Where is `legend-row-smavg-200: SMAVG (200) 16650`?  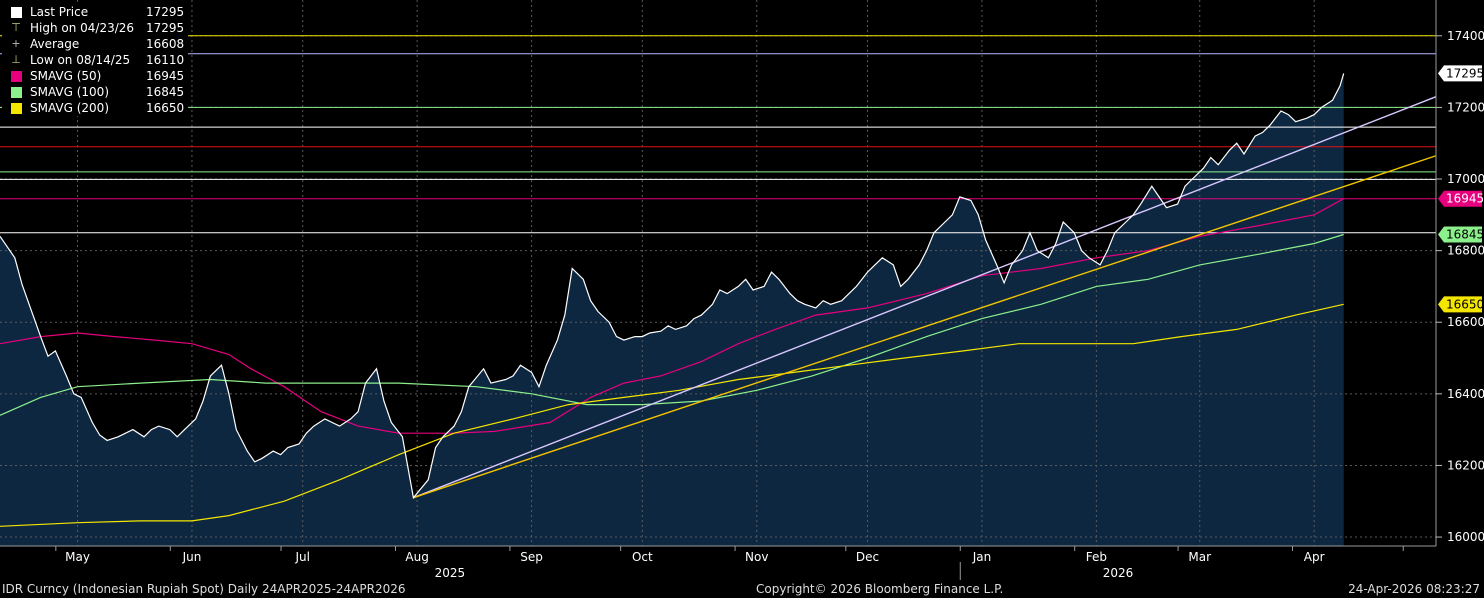
legend-row-smavg-200: SMAVG (200) 16650 is located at coordinates (95, 108).